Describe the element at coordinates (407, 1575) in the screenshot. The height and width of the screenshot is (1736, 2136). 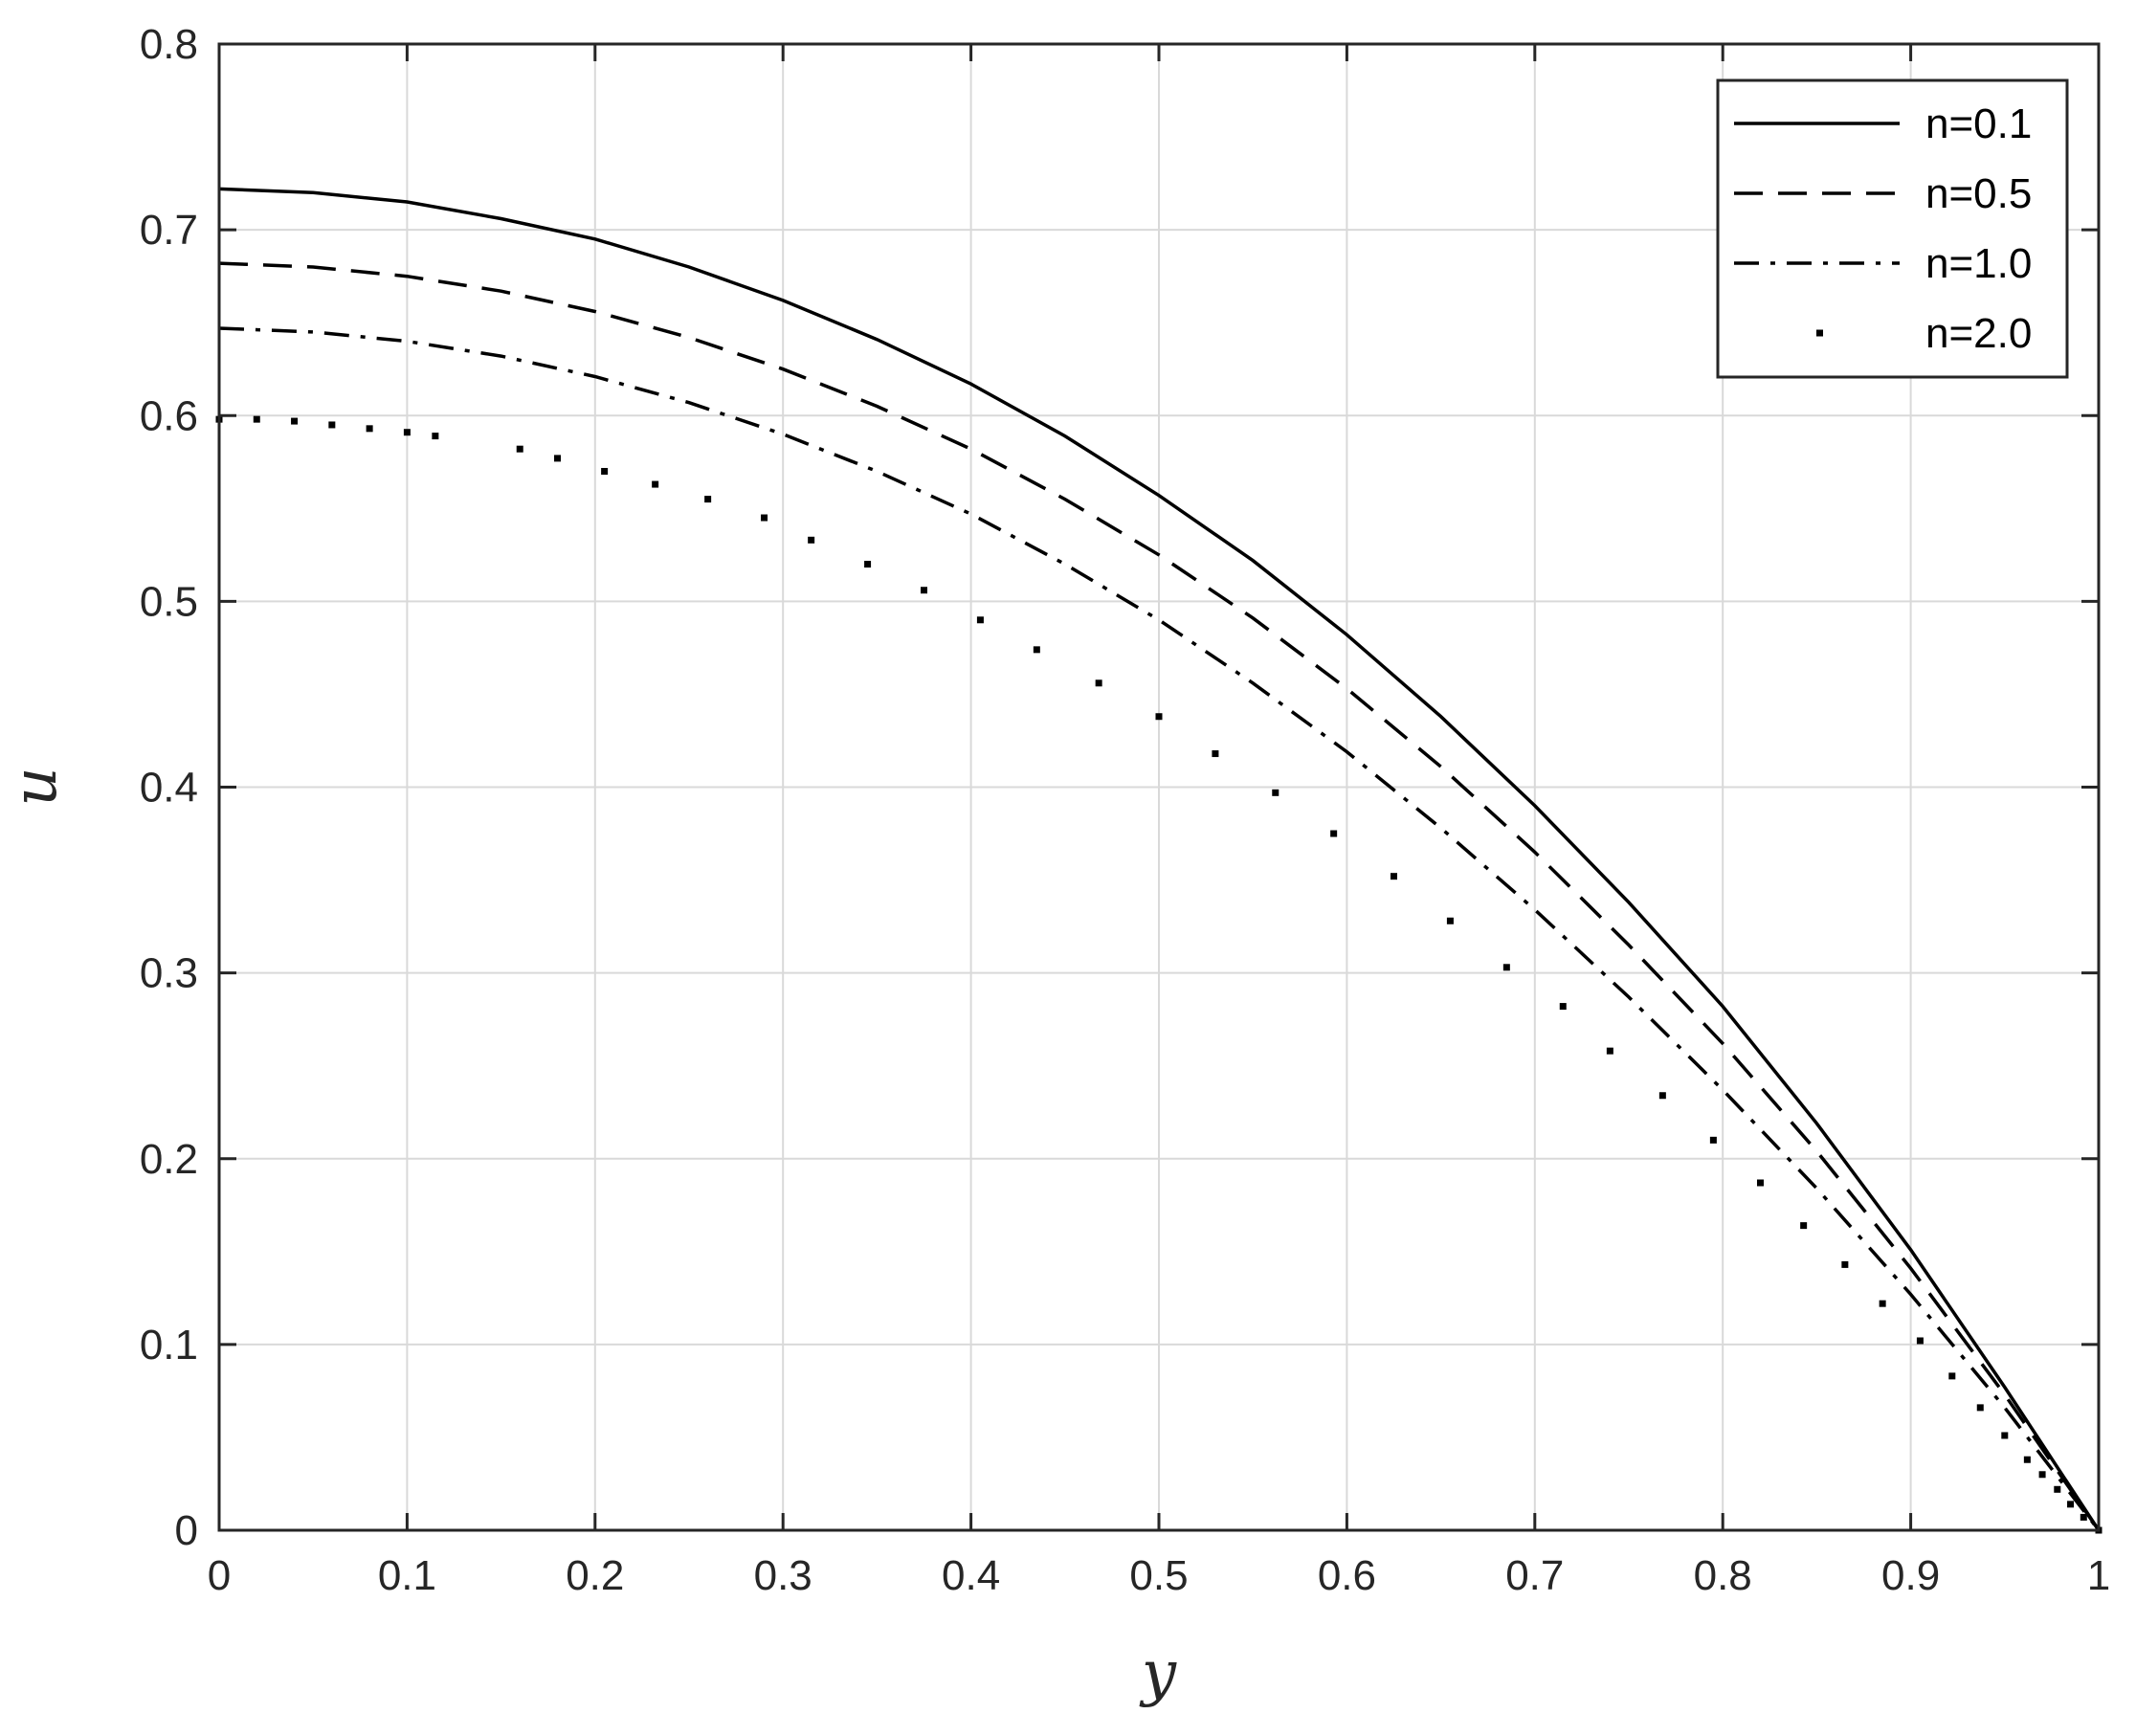
I see `x-tick-label: 0.1` at that location.